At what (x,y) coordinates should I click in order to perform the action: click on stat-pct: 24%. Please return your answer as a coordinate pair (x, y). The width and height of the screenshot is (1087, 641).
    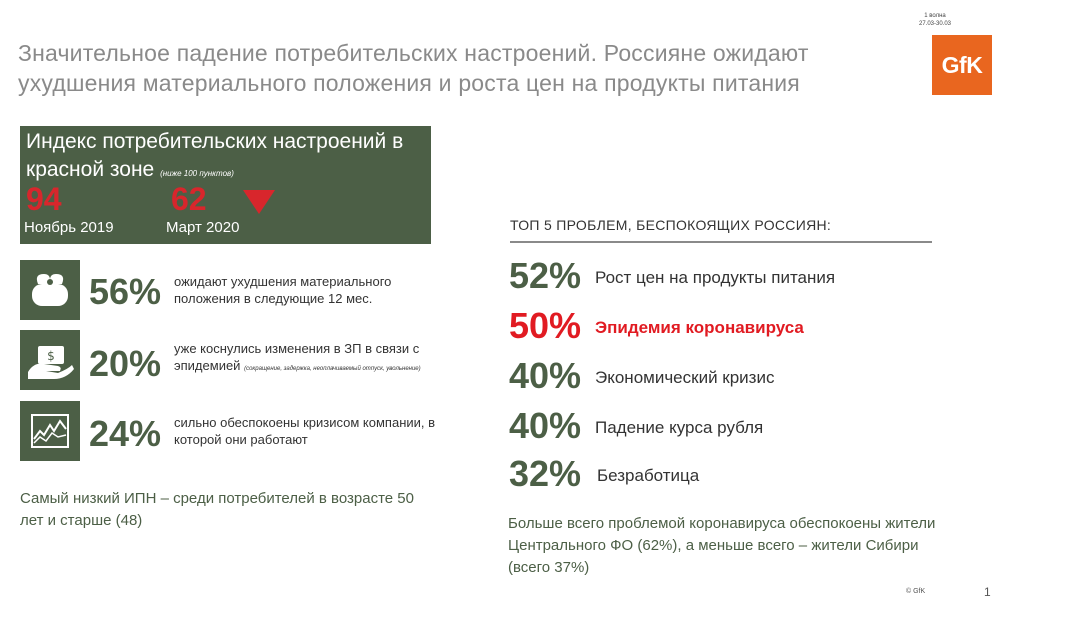
    Looking at the image, I should click on (125, 433).